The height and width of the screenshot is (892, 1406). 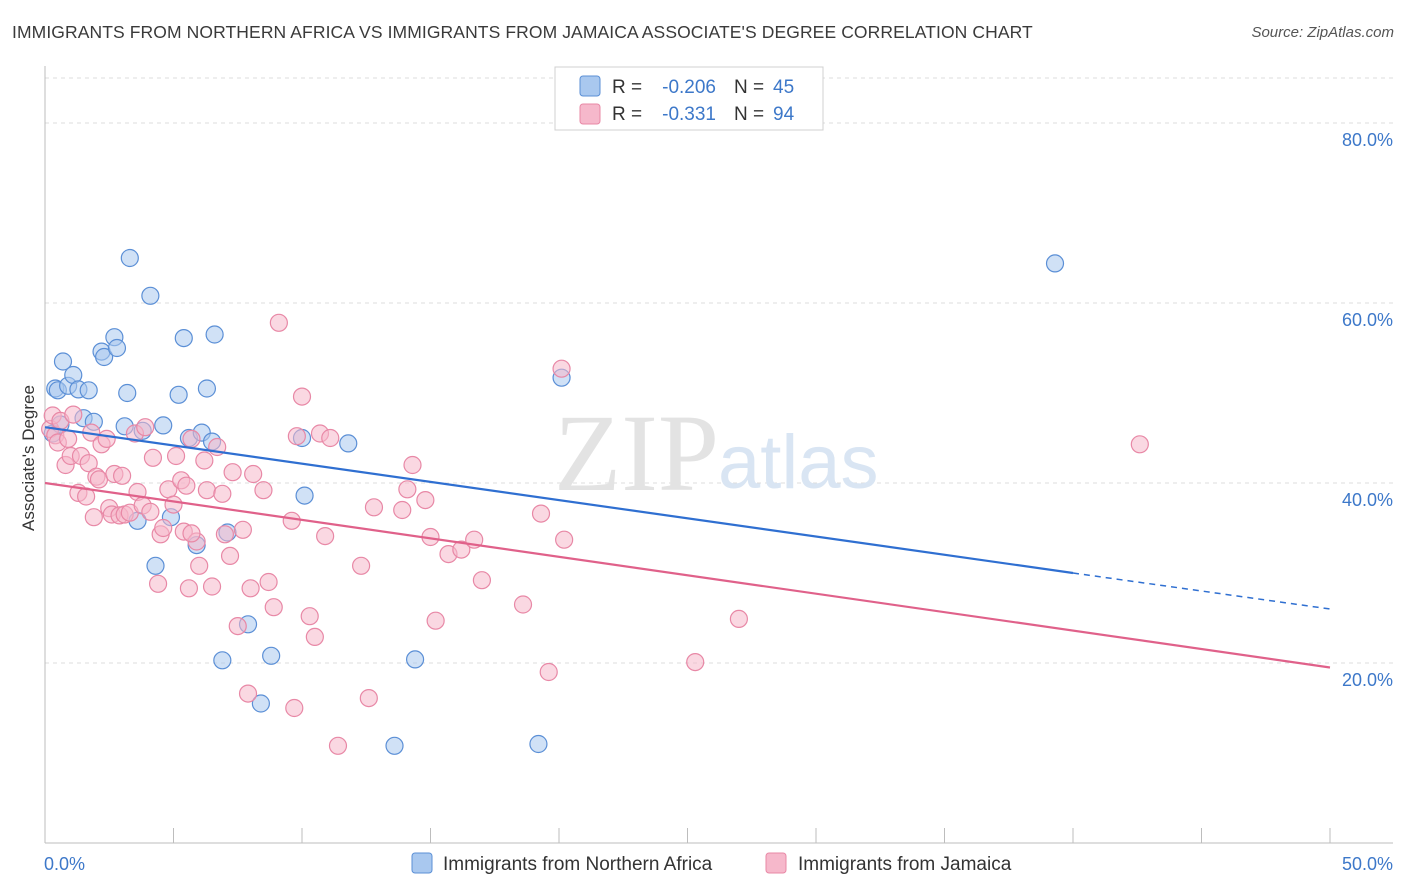 What do you see at coordinates (590, 114) in the screenshot?
I see `legend-swatch-pink` at bounding box center [590, 114].